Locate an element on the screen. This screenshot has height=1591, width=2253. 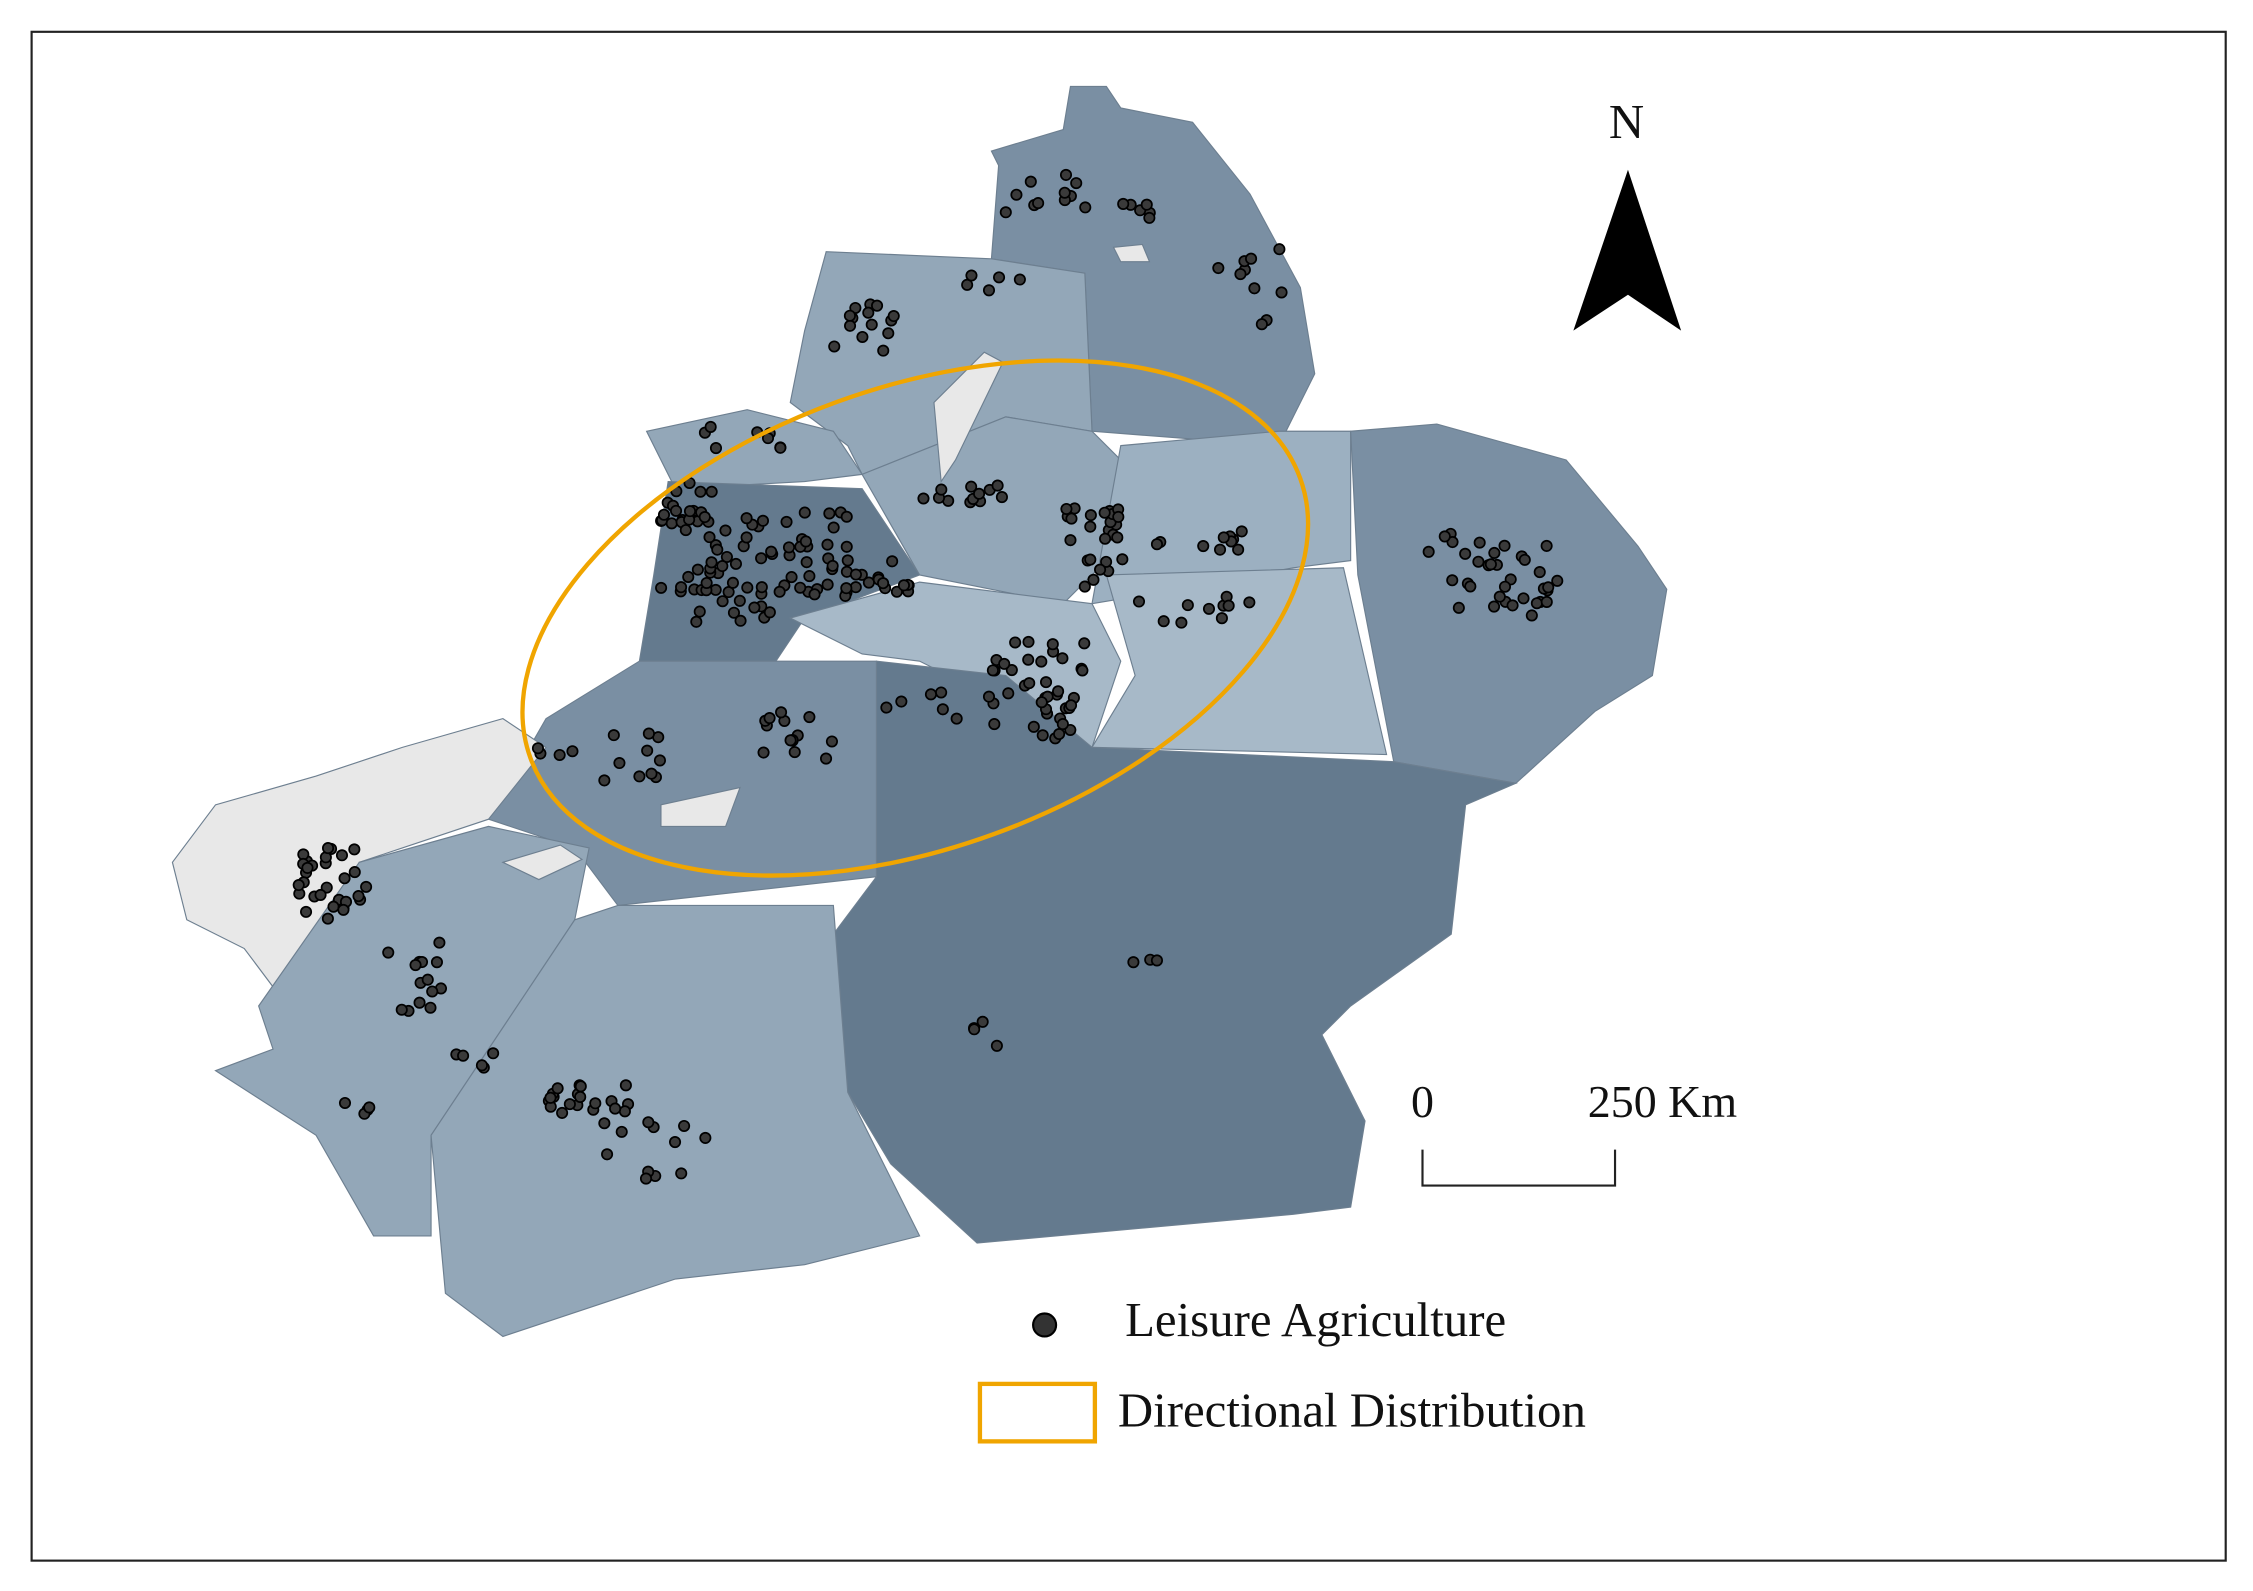
scale-label: 0 is located at coordinates (1422, 1101).